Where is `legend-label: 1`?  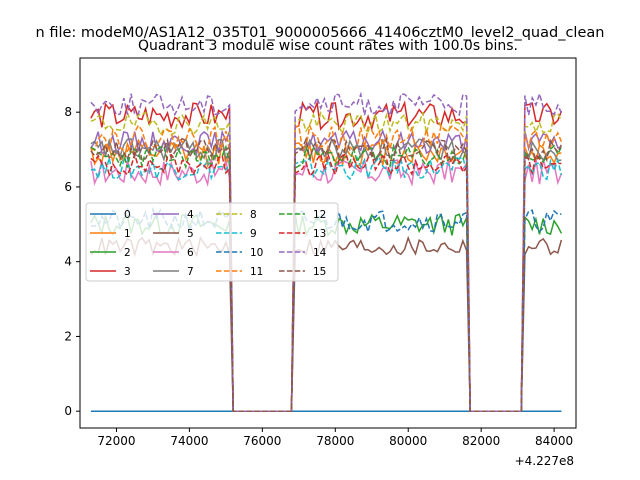 legend-label: 1 is located at coordinates (127, 234).